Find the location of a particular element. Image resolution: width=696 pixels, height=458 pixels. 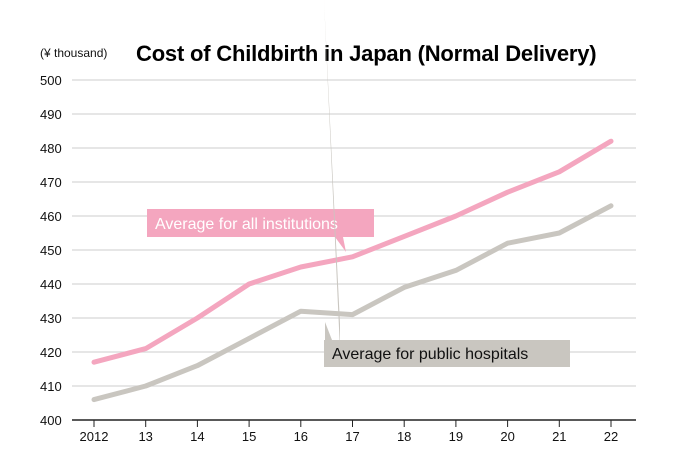

x-tick-label: 18 is located at coordinates (404, 436).